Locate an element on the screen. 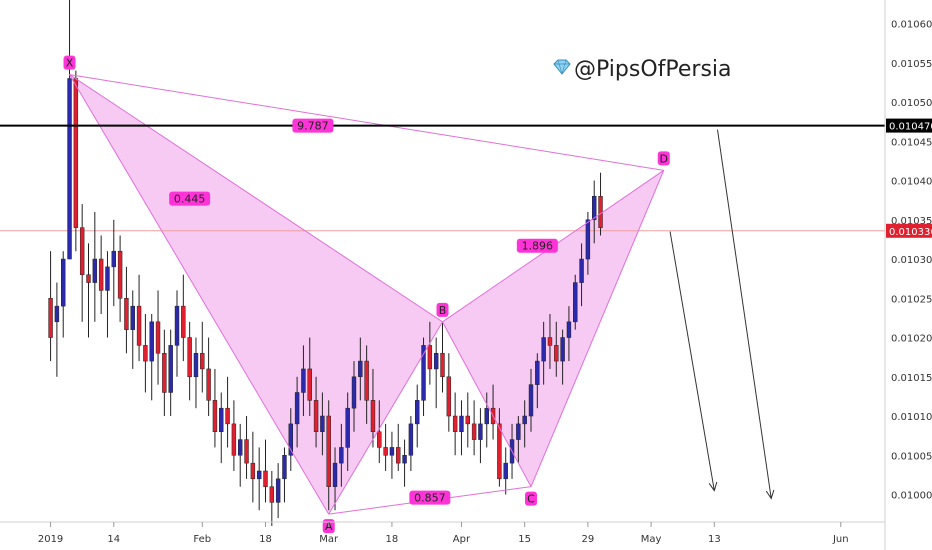 The image size is (932, 550). pattern-point-label-d: D is located at coordinates (663, 158).